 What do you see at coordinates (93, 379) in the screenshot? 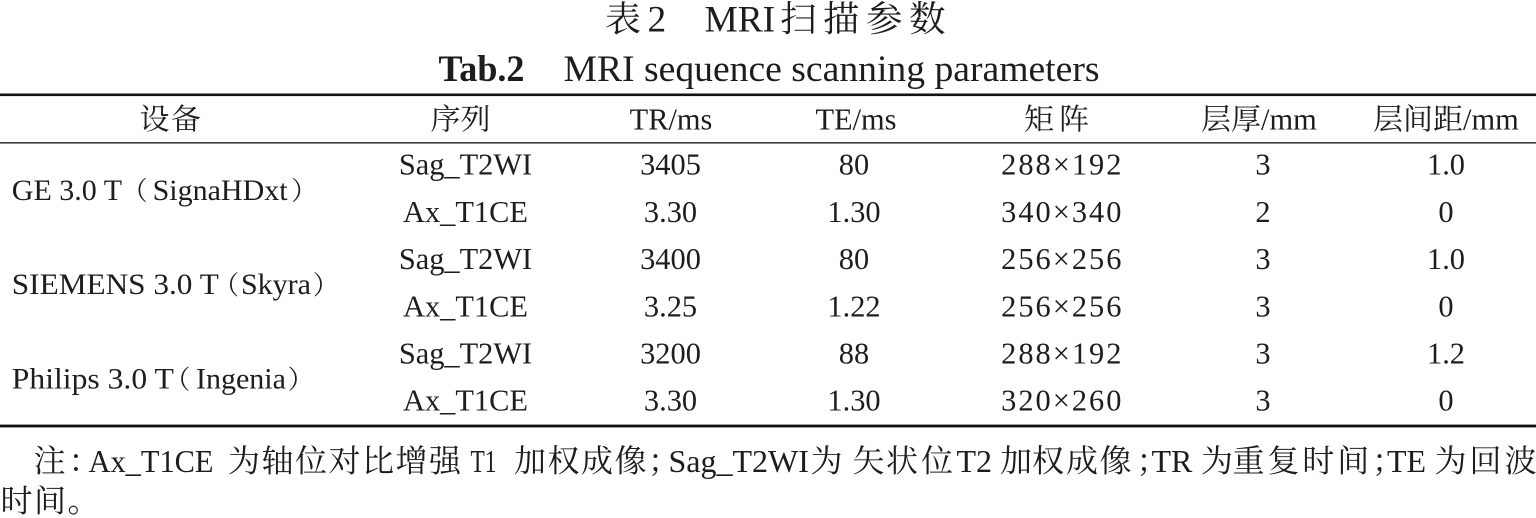
I see `svg-text: Philips 3.0 T` at bounding box center [93, 379].